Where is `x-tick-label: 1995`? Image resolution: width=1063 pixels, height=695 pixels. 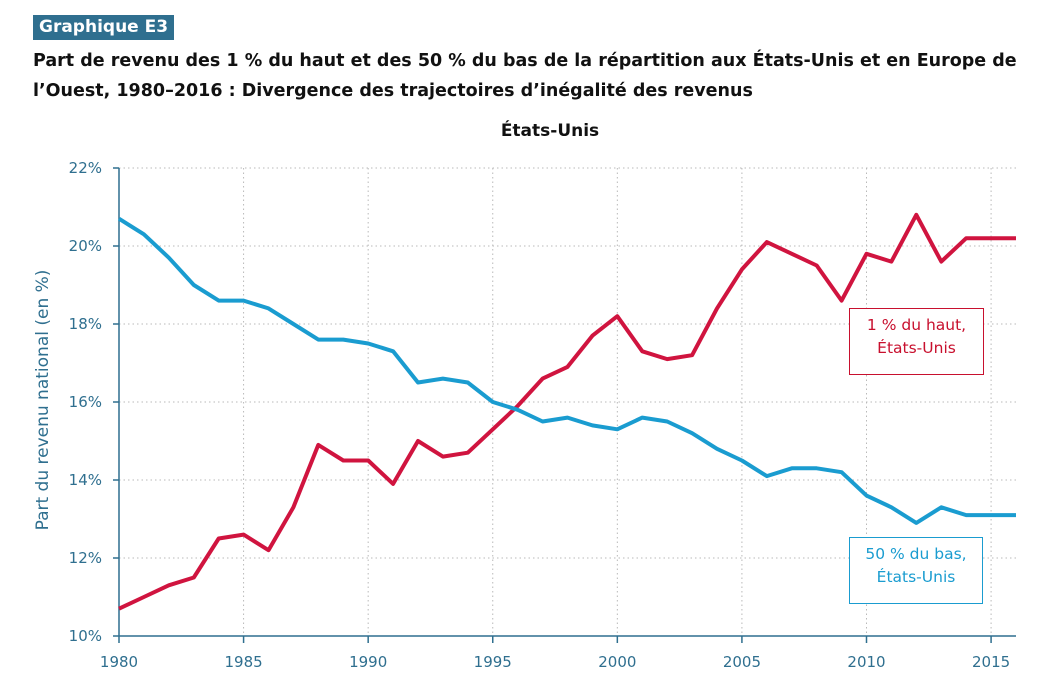 x-tick-label: 1995 is located at coordinates (493, 662).